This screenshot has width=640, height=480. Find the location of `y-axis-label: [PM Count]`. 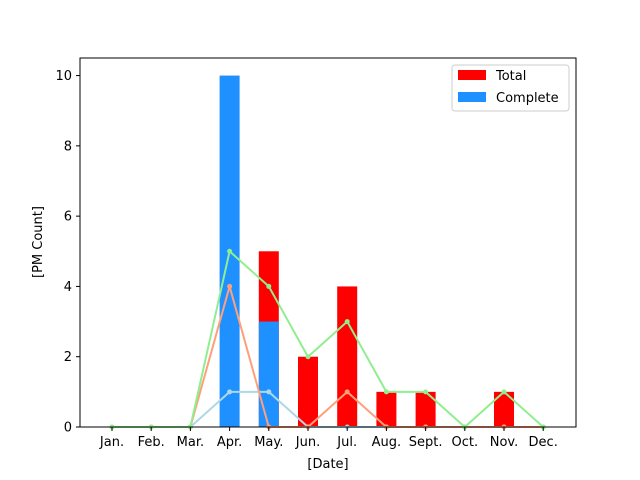

y-axis-label: [PM Count] is located at coordinates (38, 242).